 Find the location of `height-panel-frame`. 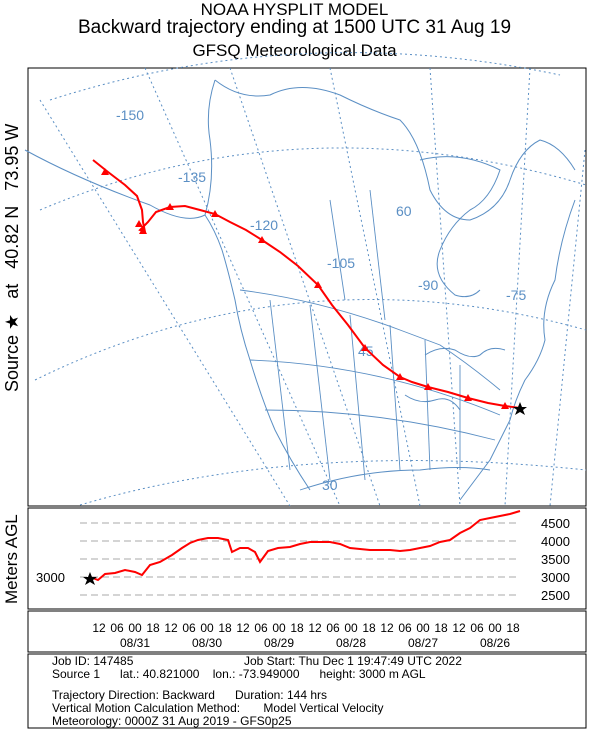

height-panel-frame is located at coordinates (307, 558).